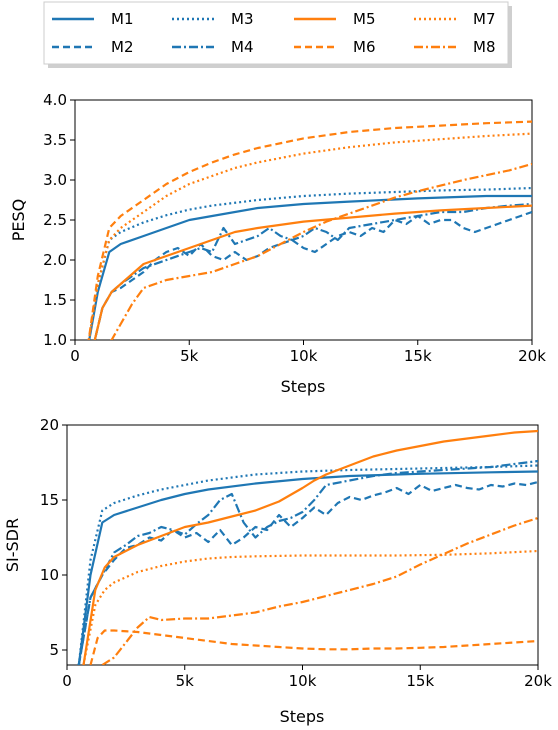  Describe the element at coordinates (304, 356) in the screenshot. I see `pesq-xtick-label: 10k` at that location.